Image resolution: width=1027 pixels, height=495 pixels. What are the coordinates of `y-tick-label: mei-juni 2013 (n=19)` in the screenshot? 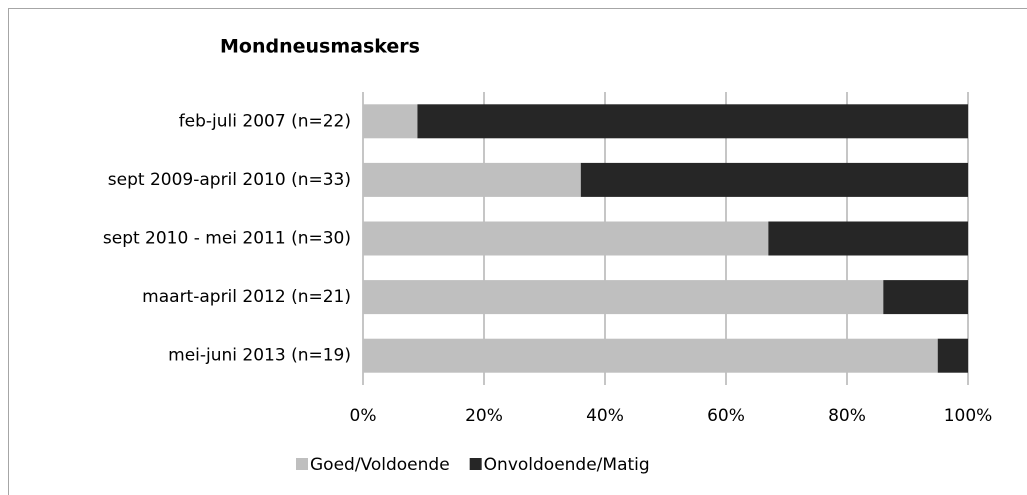 It's located at (259, 356).